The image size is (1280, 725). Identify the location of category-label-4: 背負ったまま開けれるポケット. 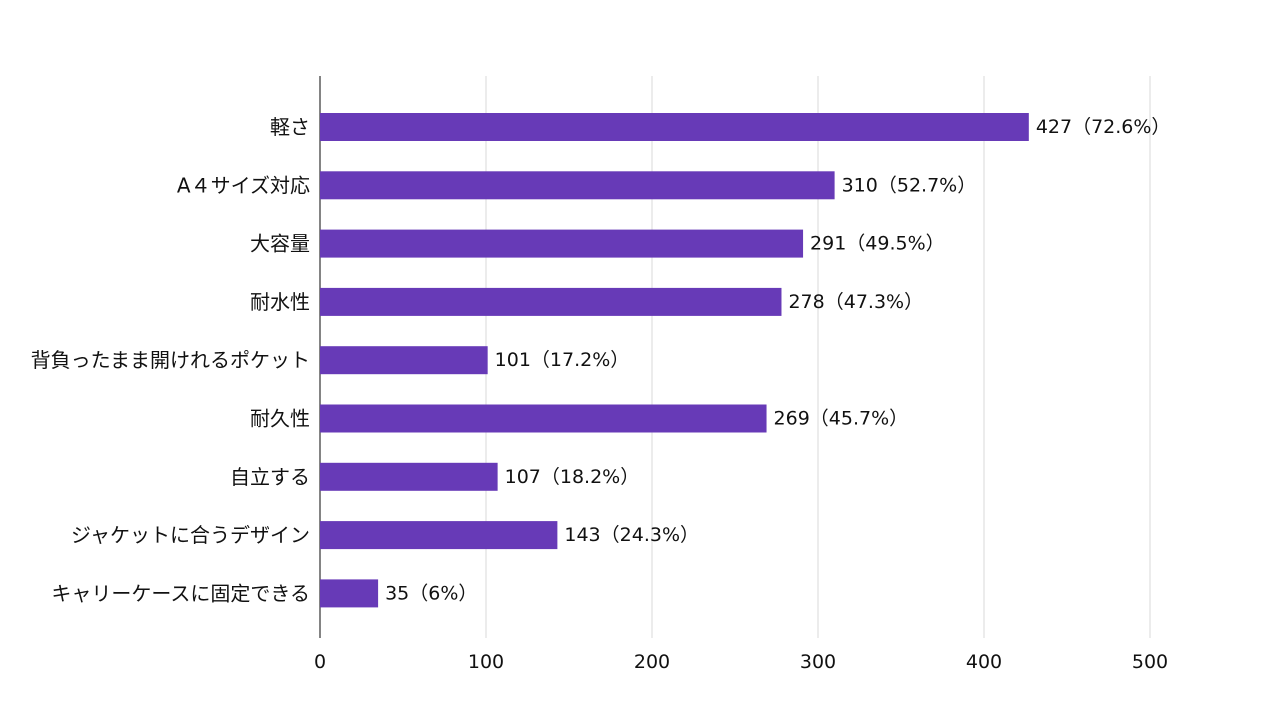
(170, 360).